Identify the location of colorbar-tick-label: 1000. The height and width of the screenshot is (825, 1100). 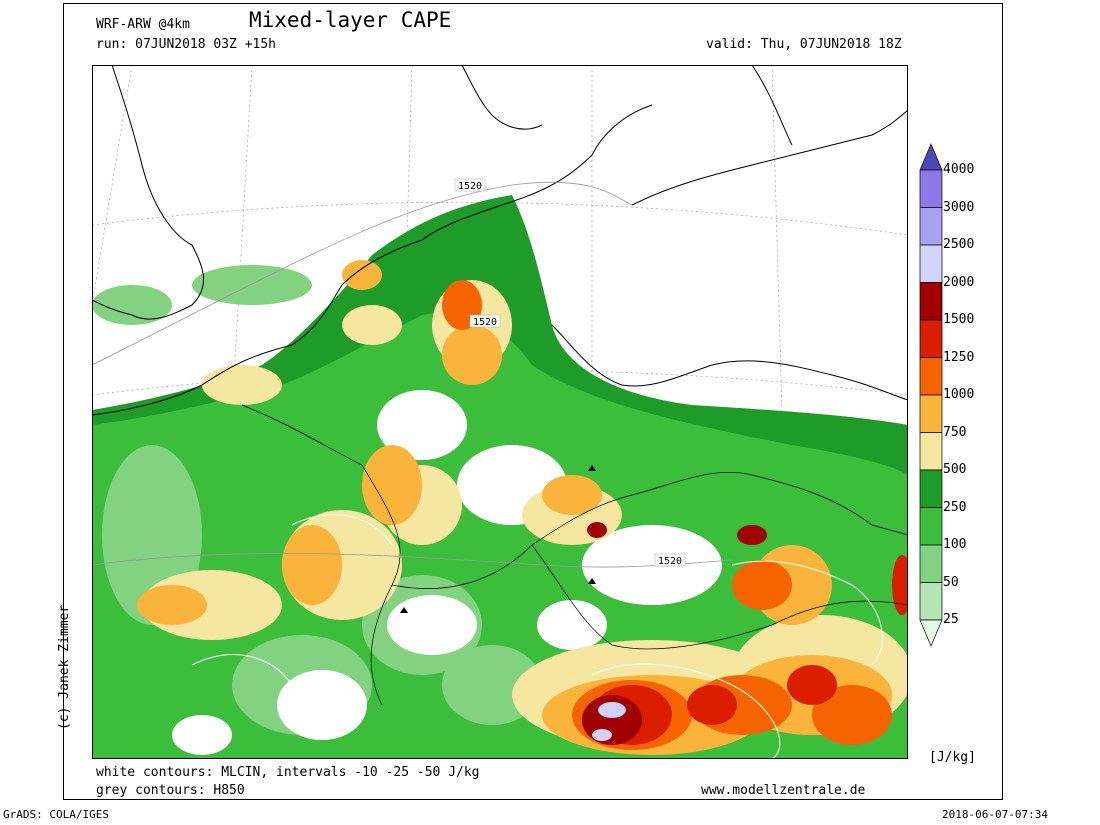
(959, 394).